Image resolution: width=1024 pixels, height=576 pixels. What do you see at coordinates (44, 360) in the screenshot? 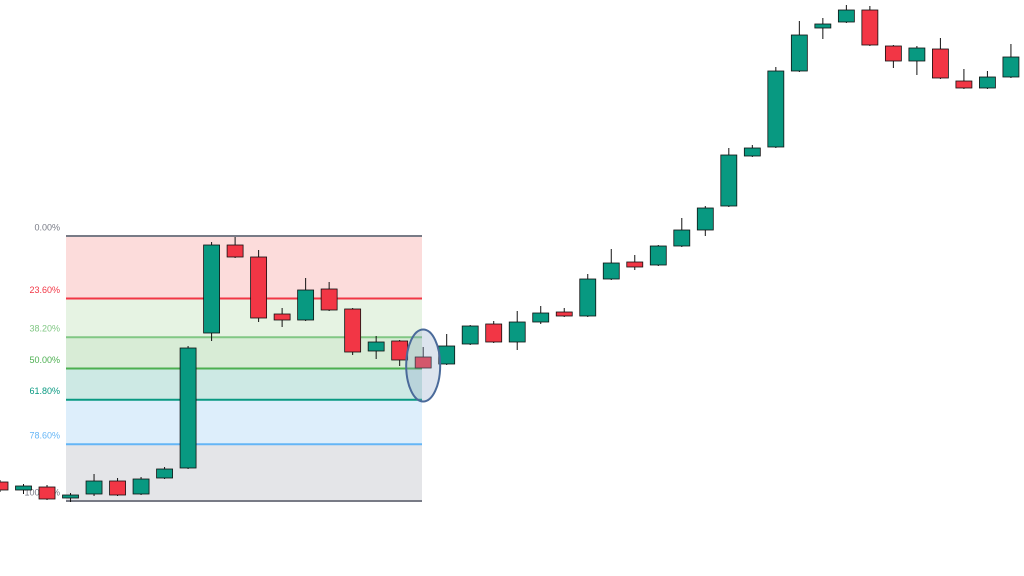
I see `fib-label: 50.00%` at bounding box center [44, 360].